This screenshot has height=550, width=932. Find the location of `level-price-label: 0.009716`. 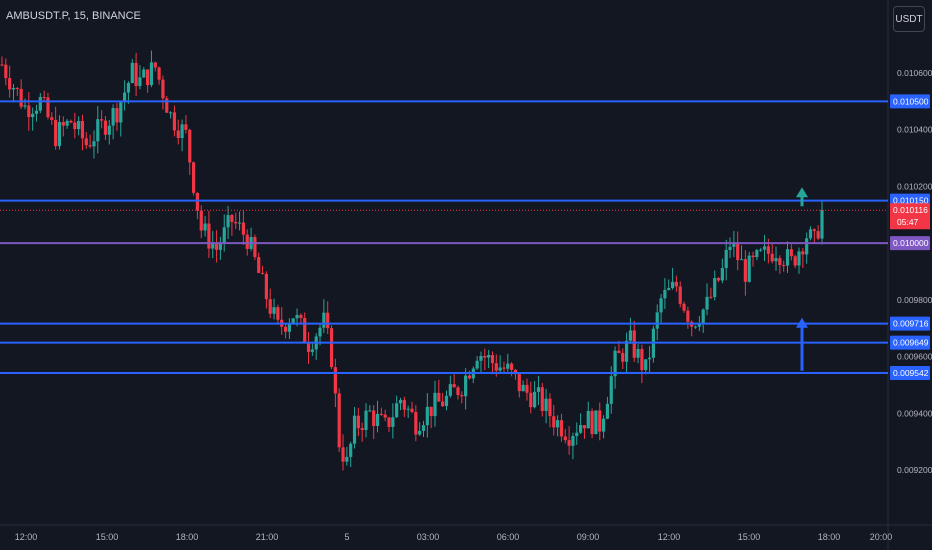

level-price-label: 0.009716 is located at coordinates (911, 324).